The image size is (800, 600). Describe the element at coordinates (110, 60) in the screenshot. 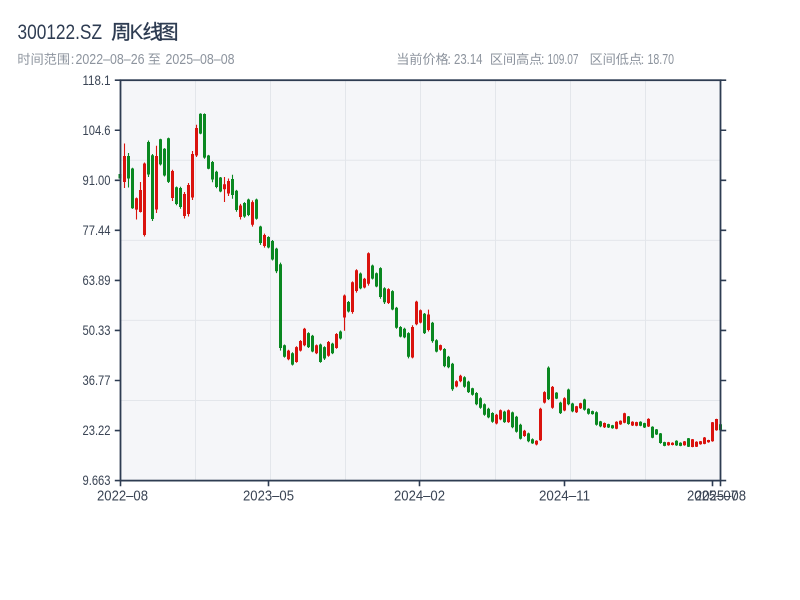

I see `svg-text: 2022–08–26` at that location.